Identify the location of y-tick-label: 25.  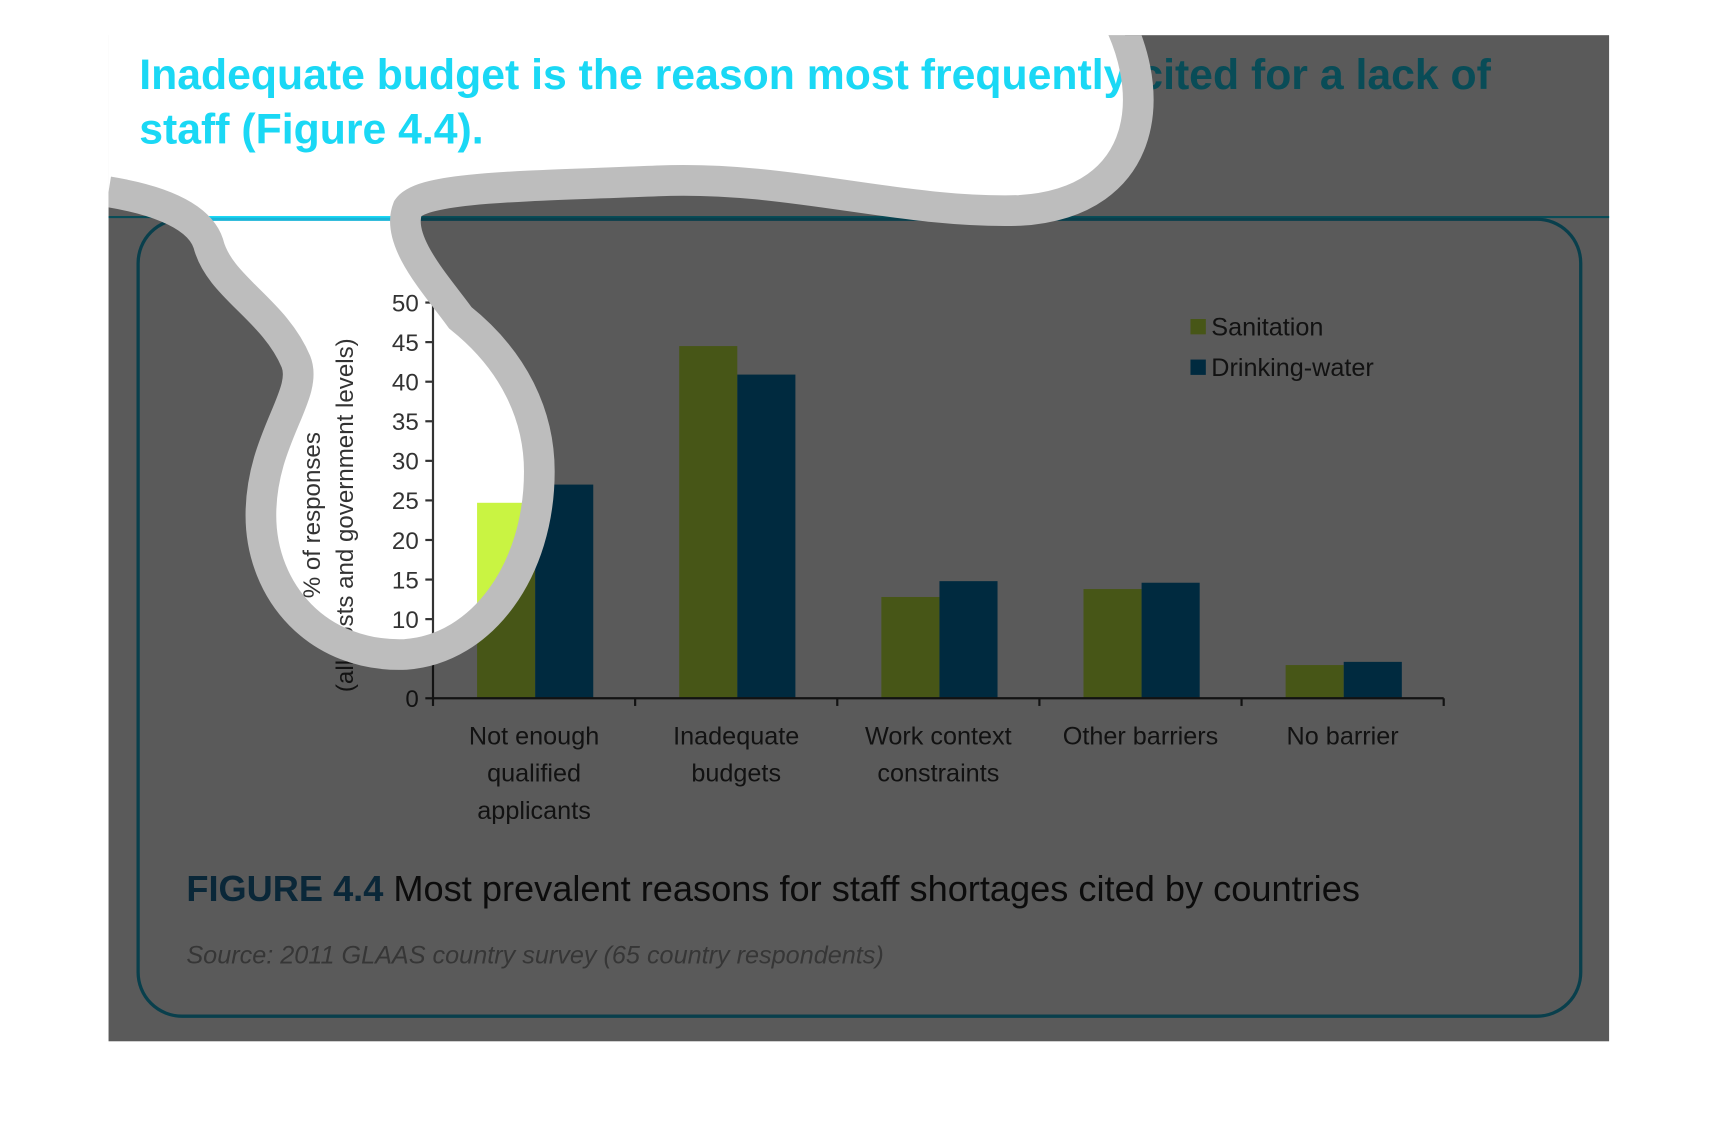
(405, 501).